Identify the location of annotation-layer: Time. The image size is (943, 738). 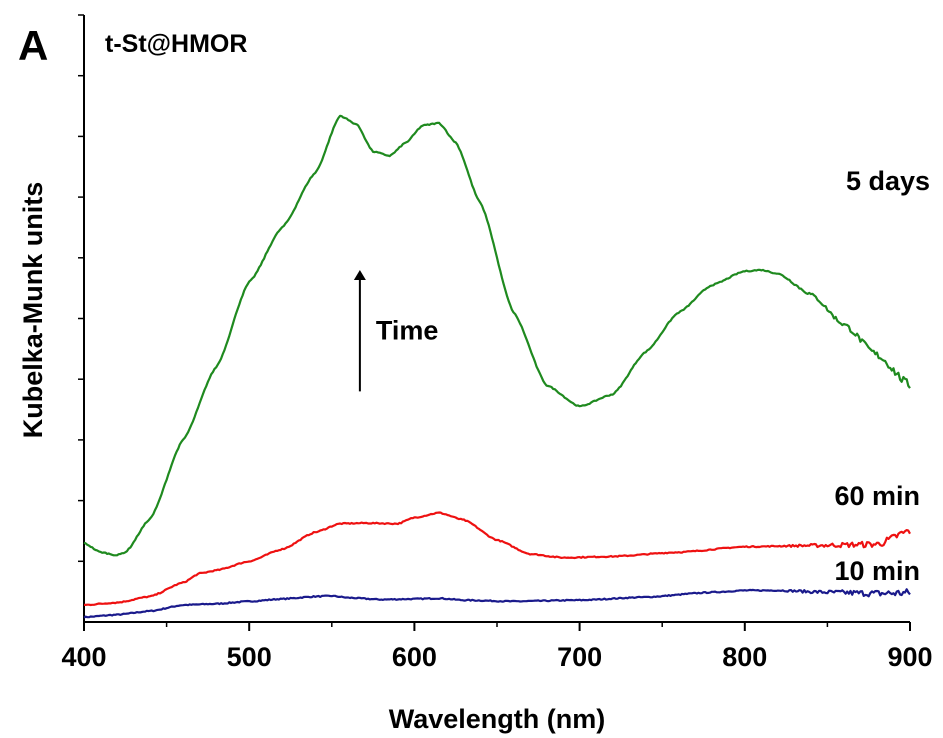
(396, 330).